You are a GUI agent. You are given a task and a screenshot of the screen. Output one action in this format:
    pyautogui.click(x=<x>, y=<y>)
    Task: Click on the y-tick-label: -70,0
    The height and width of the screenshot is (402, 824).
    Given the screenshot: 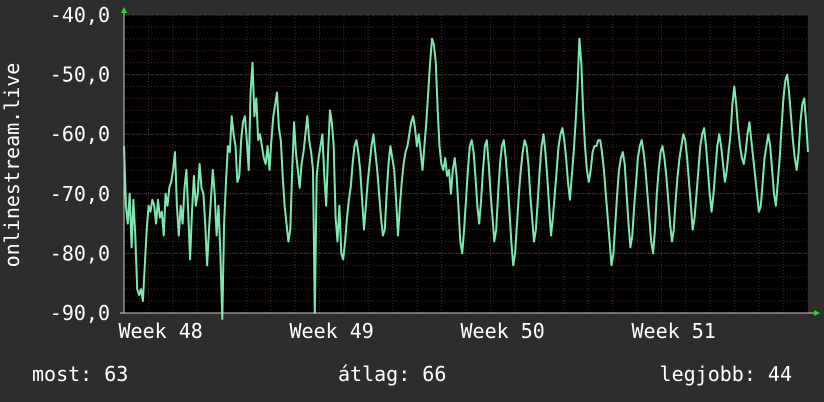 What is the action you would take?
    pyautogui.click(x=80, y=194)
    